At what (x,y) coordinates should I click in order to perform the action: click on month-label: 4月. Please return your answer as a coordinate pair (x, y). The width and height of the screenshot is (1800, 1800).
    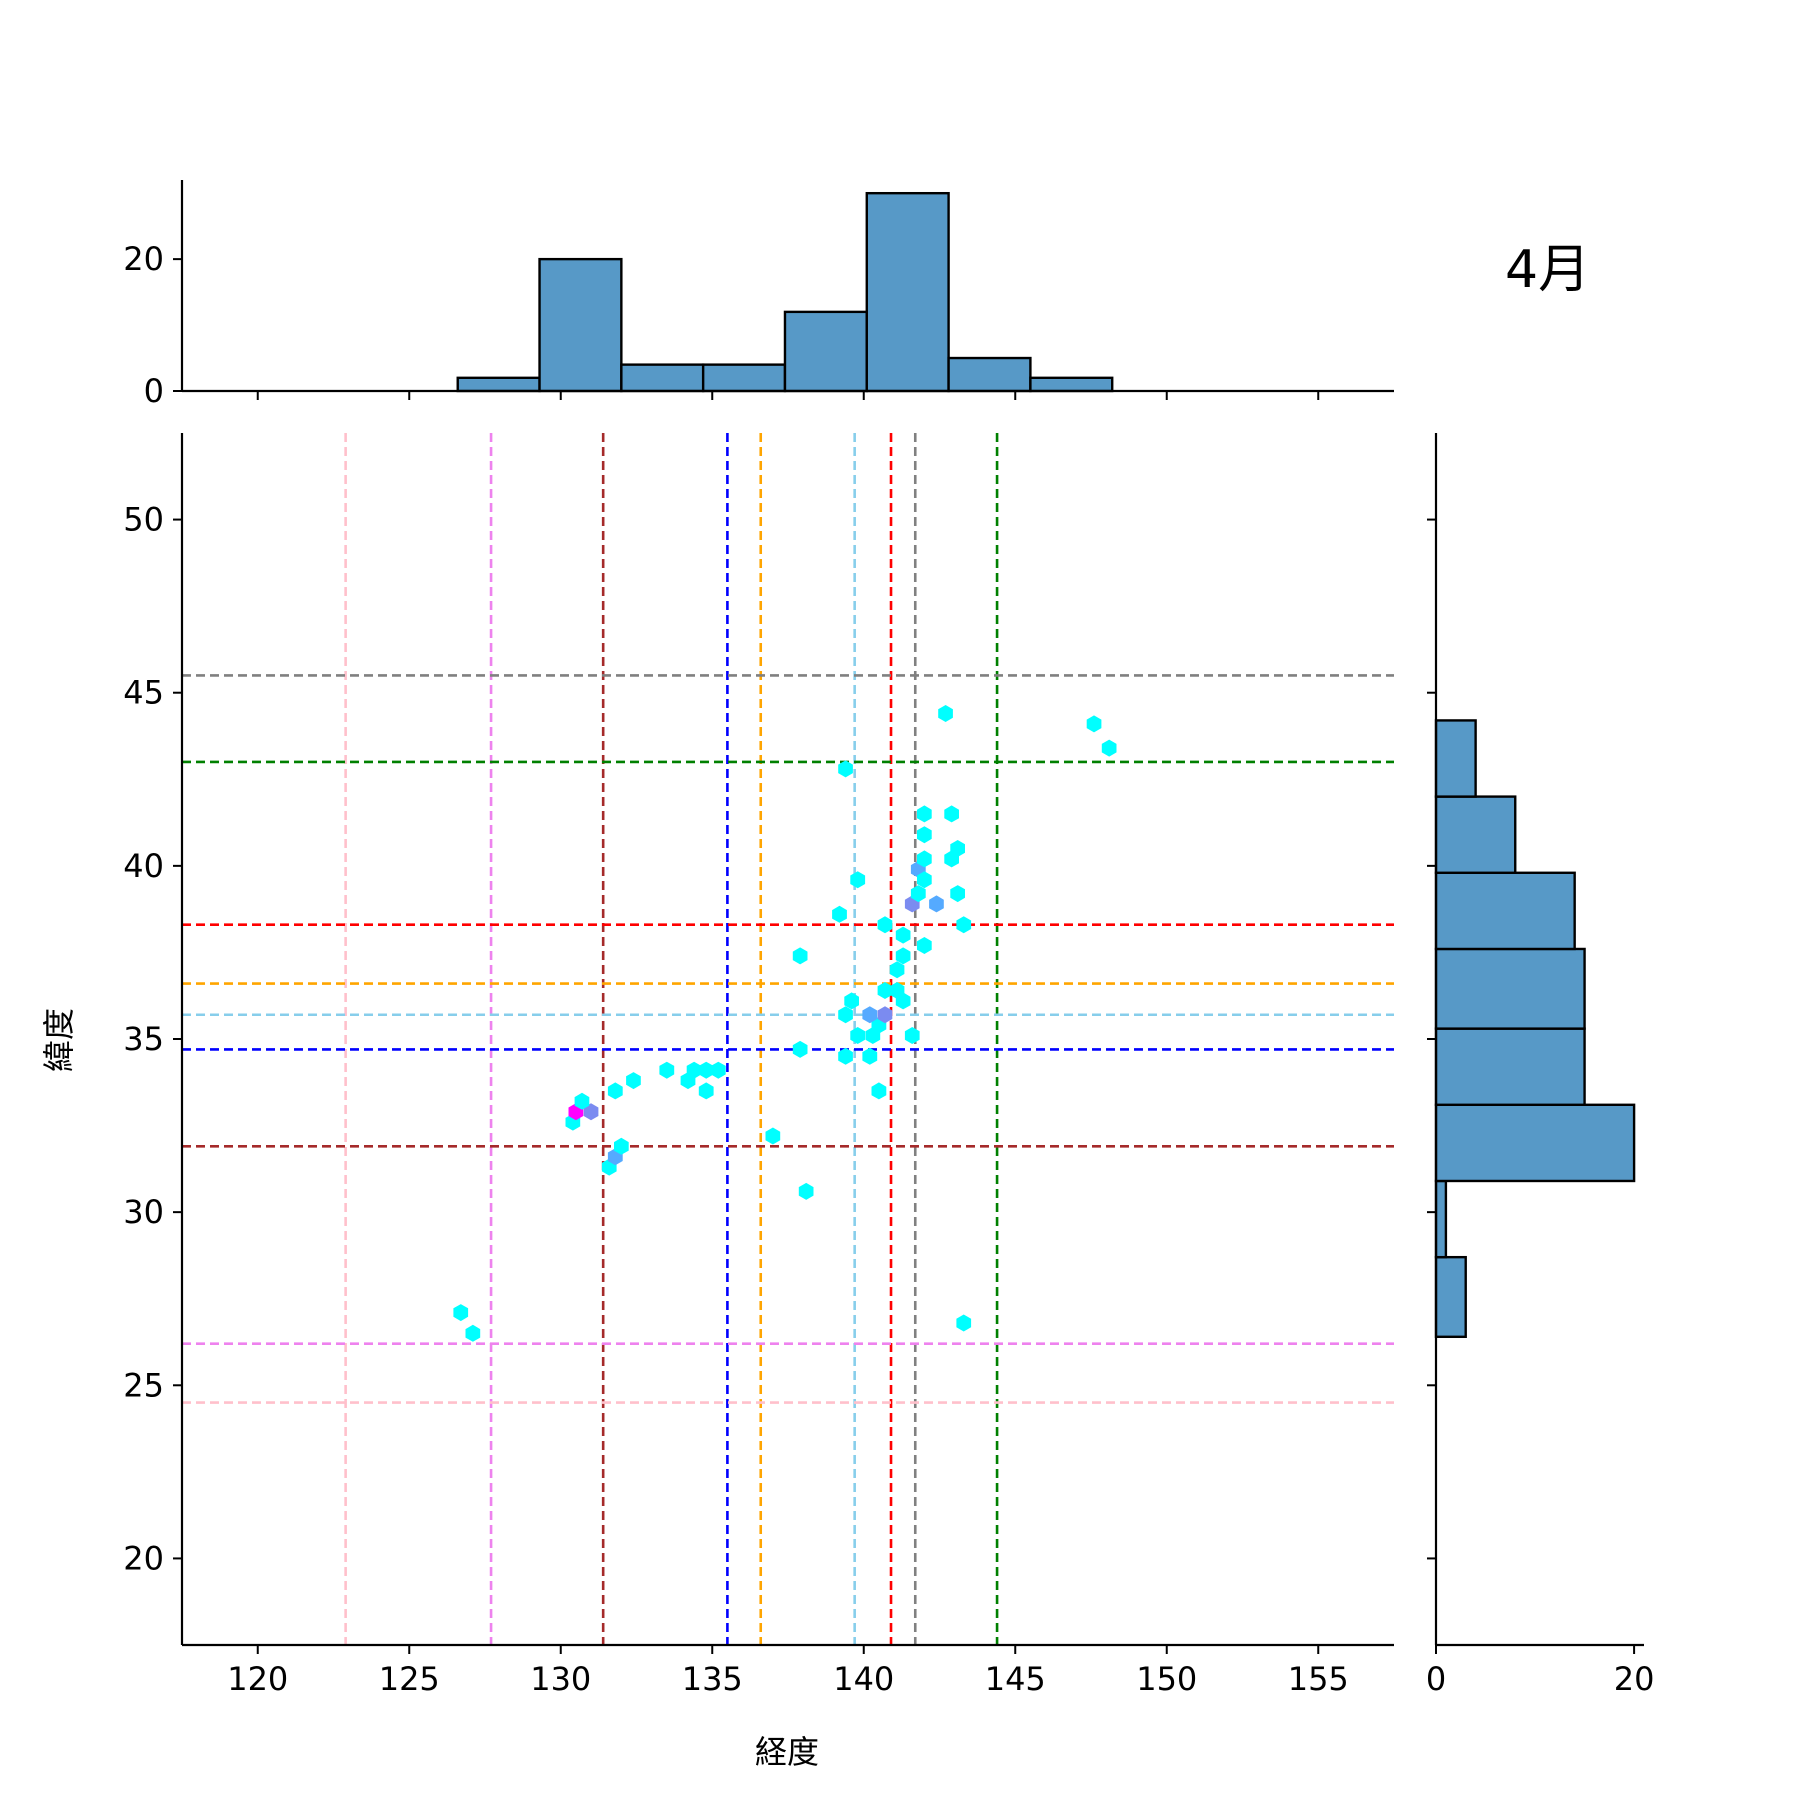
    Looking at the image, I should click on (1547, 270).